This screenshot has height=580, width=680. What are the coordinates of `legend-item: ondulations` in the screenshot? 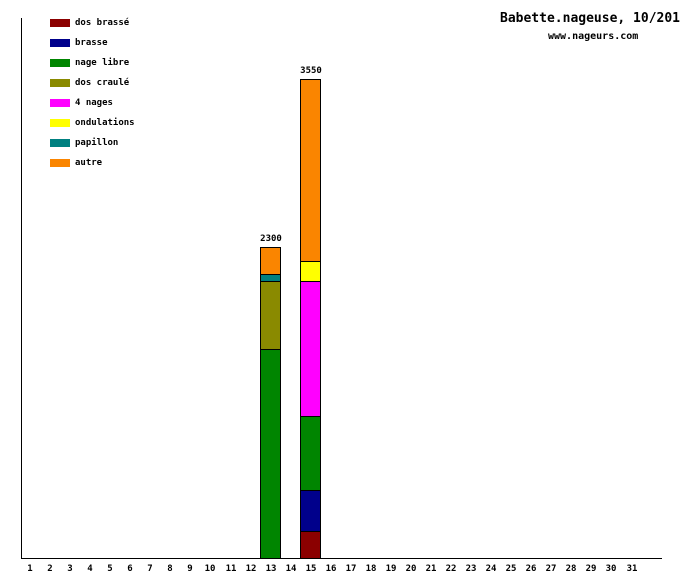 It's located at (92, 123).